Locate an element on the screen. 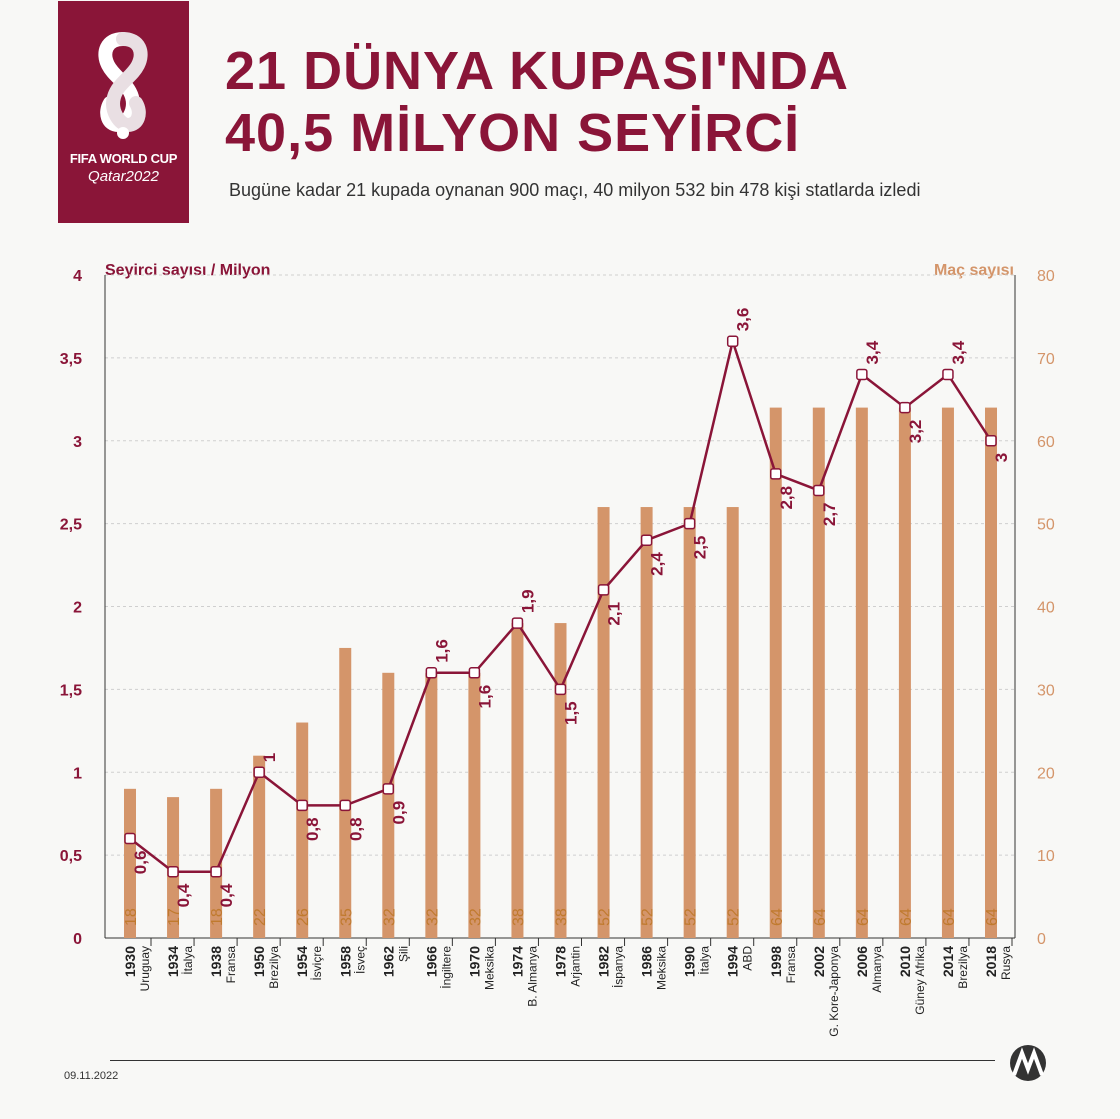 Image resolution: width=1120 pixels, height=1119 pixels. right-tick-label: 20 is located at coordinates (1046, 773).